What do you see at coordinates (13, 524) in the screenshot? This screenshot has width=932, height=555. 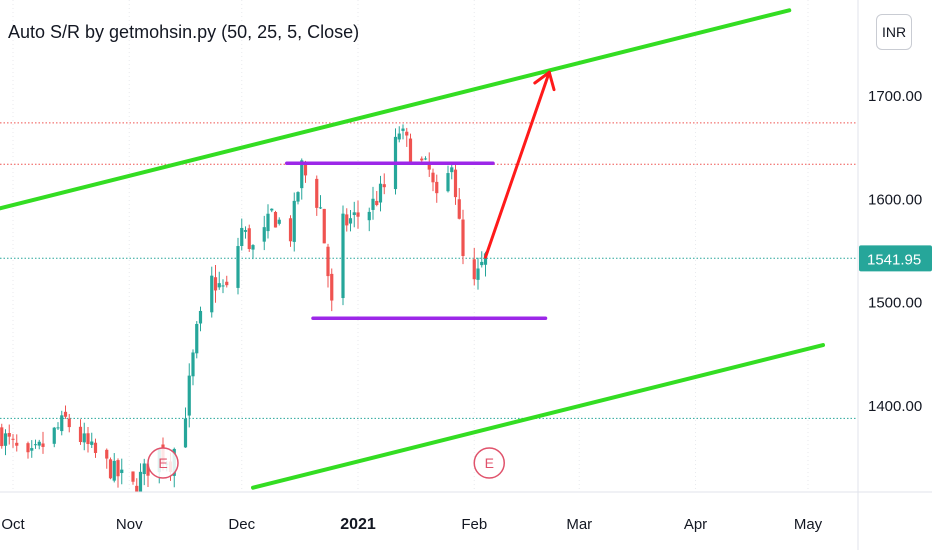 I see `x-tick-label: Oct` at bounding box center [13, 524].